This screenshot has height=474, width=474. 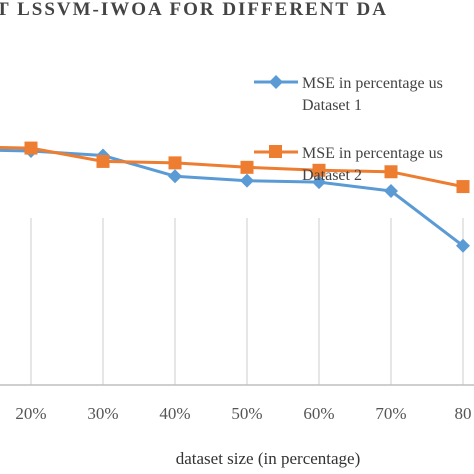 What do you see at coordinates (372, 83) in the screenshot?
I see `legend-label-dataset-1-line1: MSE in percentage us` at bounding box center [372, 83].